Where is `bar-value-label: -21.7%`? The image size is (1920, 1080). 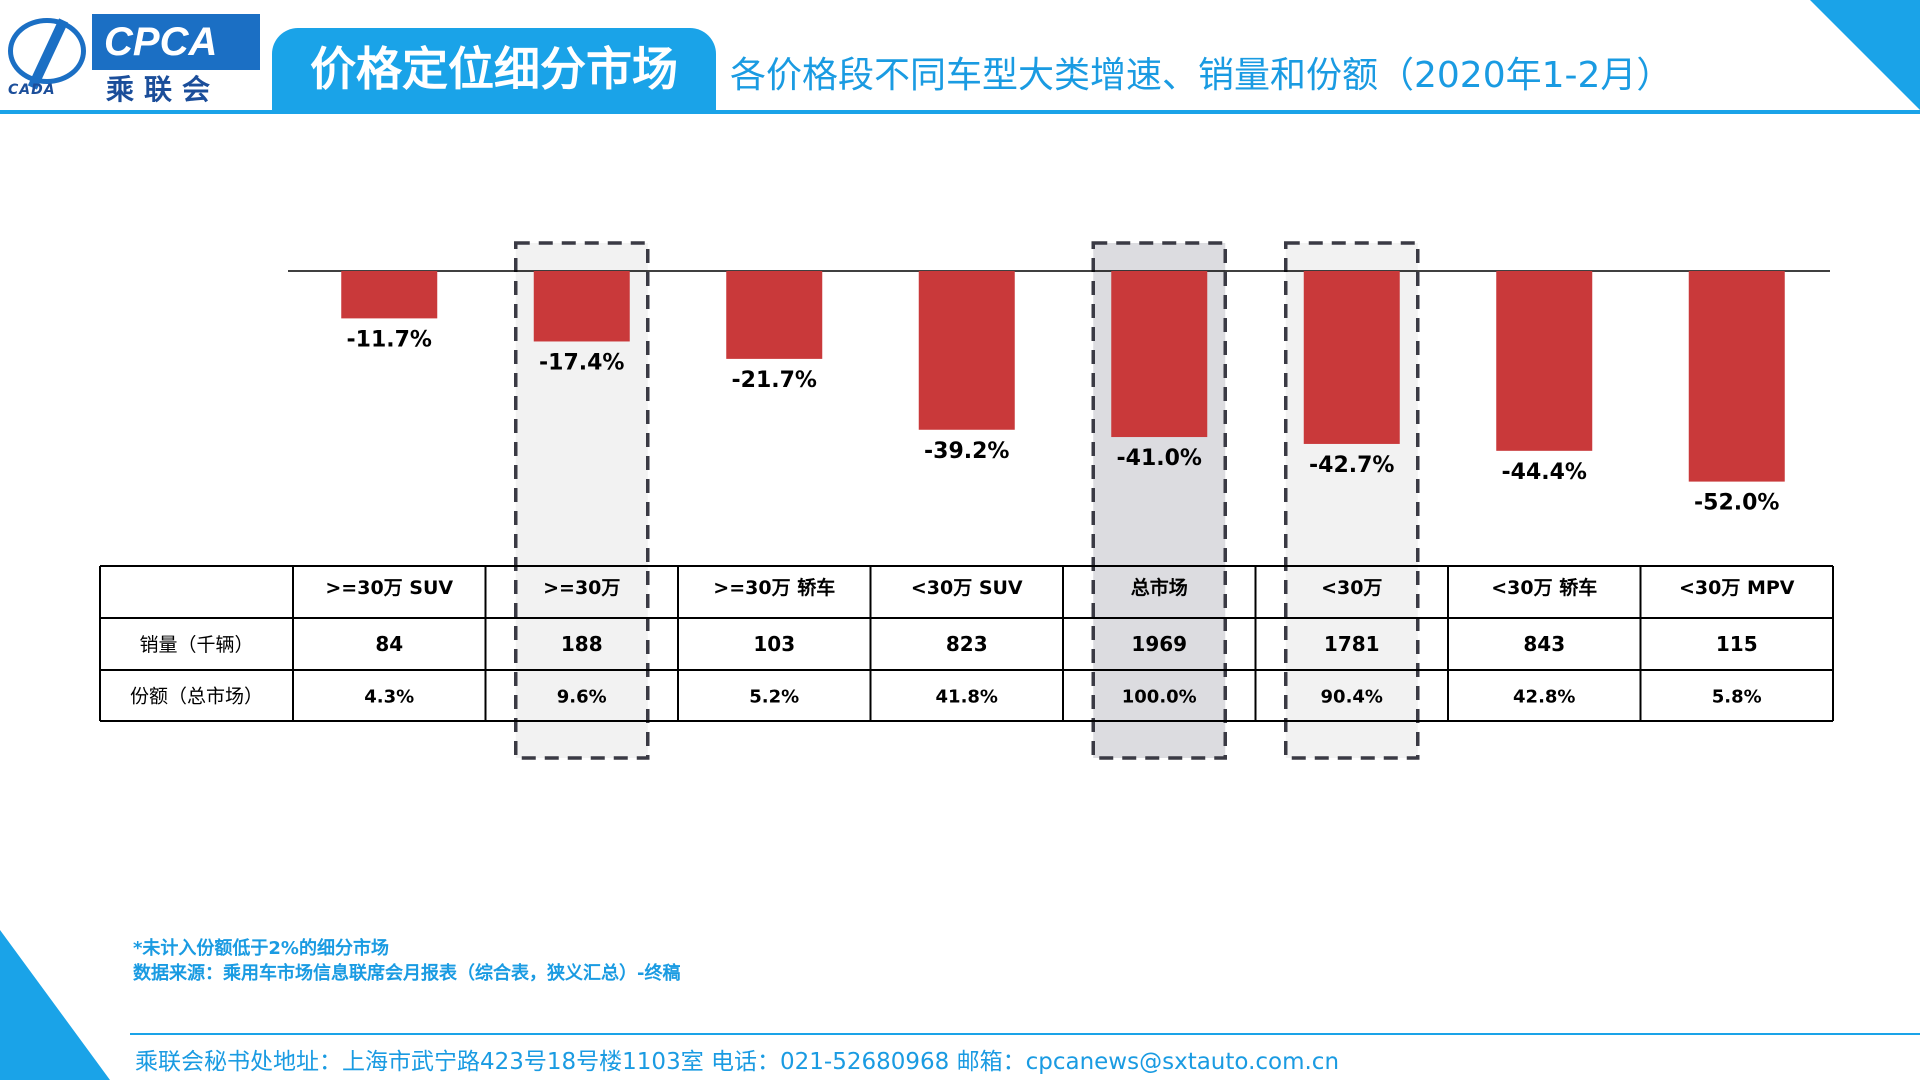 bar-value-label: -21.7% is located at coordinates (774, 380).